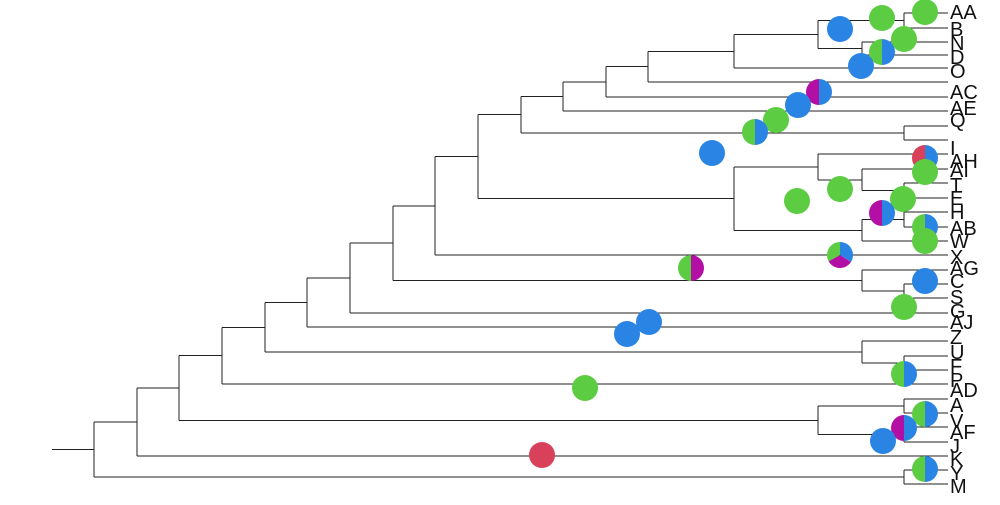  I want to click on tip-label: Y, so click(956, 474).